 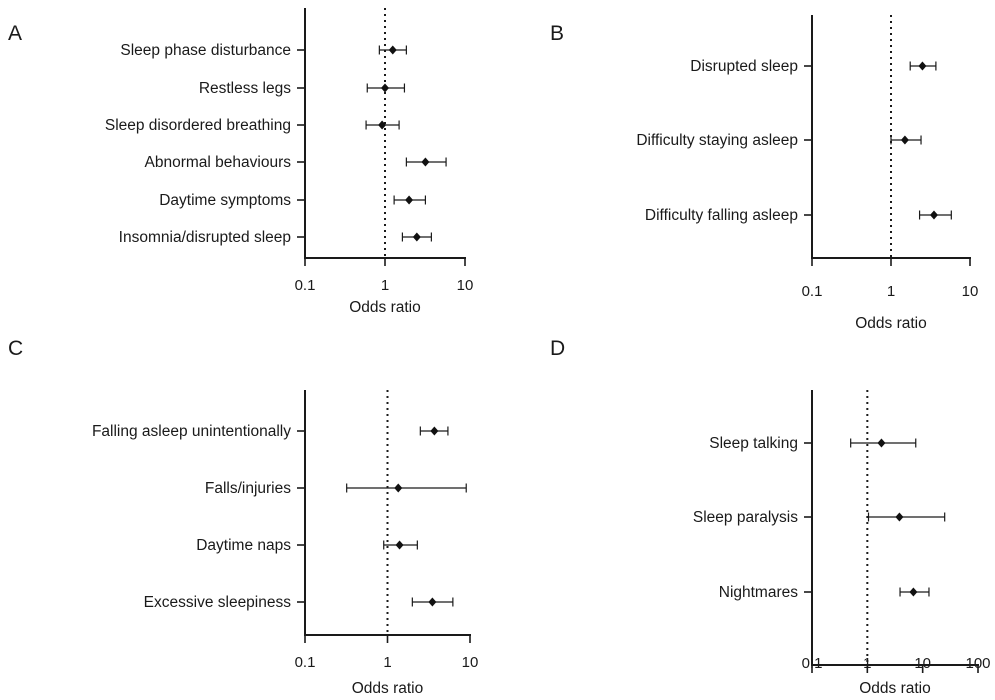 I want to click on y-category-label: Daytime symptoms, so click(x=225, y=200).